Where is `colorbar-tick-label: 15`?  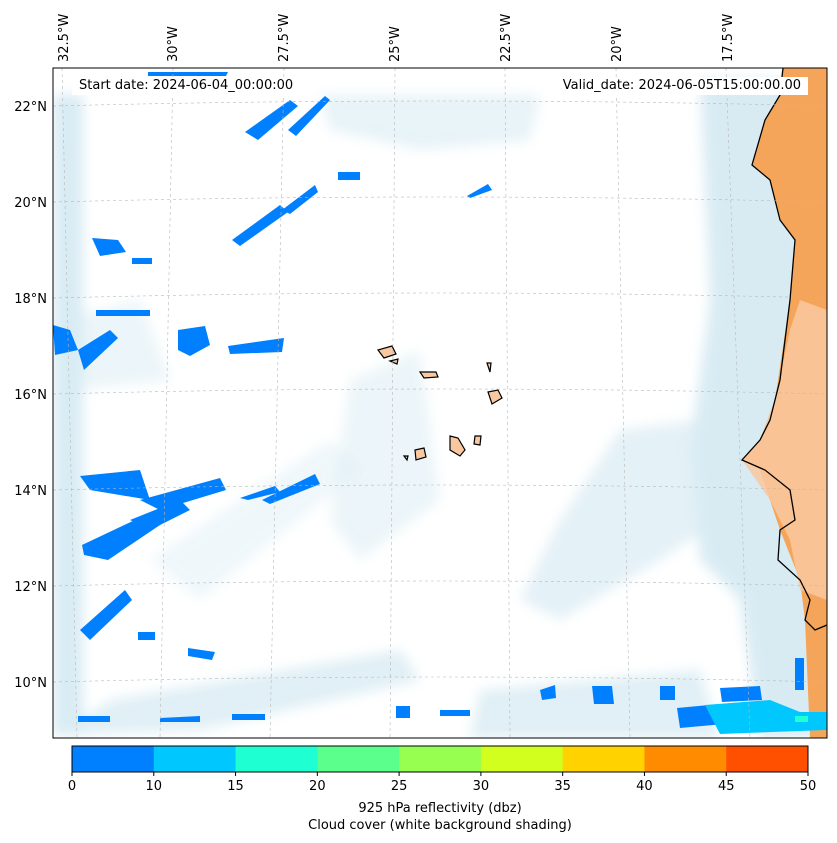
colorbar-tick-label: 15 is located at coordinates (235, 786).